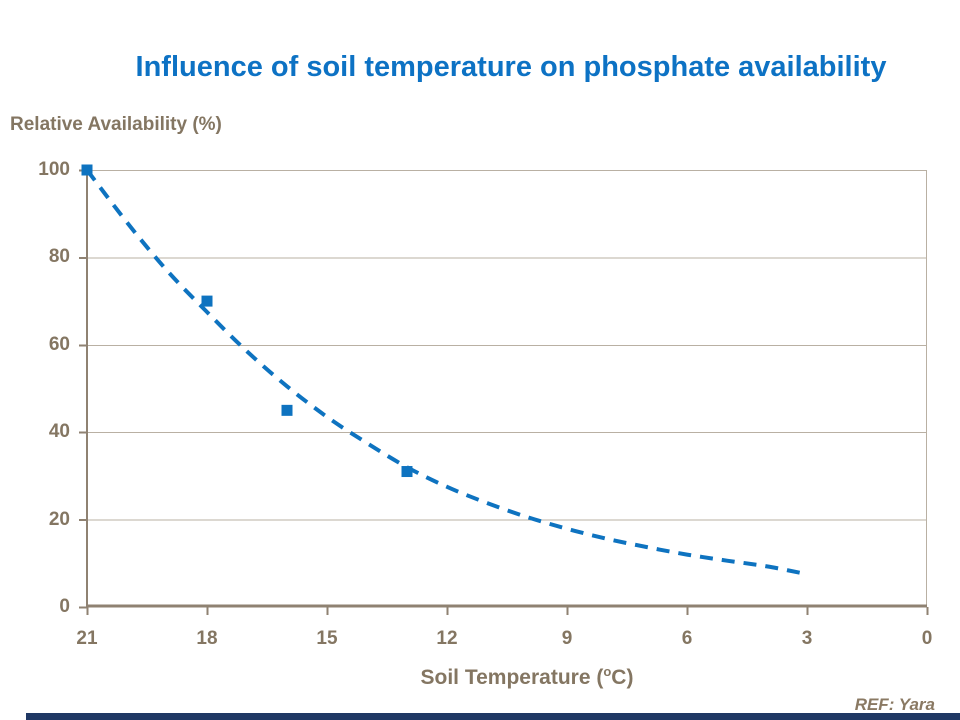  What do you see at coordinates (327, 638) in the screenshot?
I see `x-tick-label: 15` at bounding box center [327, 638].